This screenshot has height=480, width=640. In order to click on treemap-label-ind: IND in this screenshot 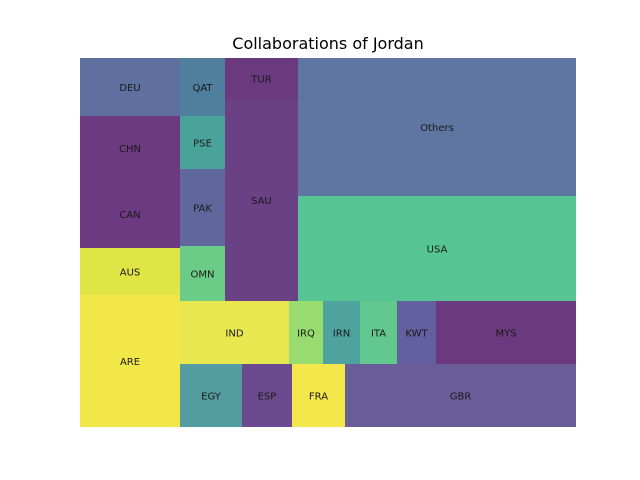, I will do `click(234, 334)`.